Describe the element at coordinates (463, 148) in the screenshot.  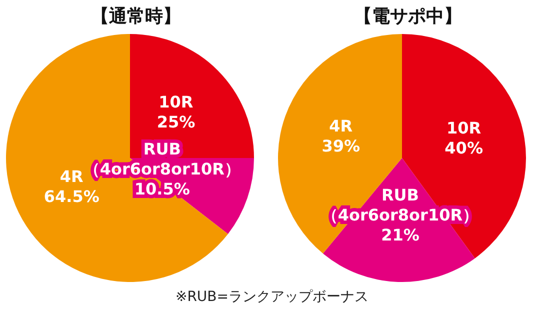
I see `data-label: 40%` at that location.